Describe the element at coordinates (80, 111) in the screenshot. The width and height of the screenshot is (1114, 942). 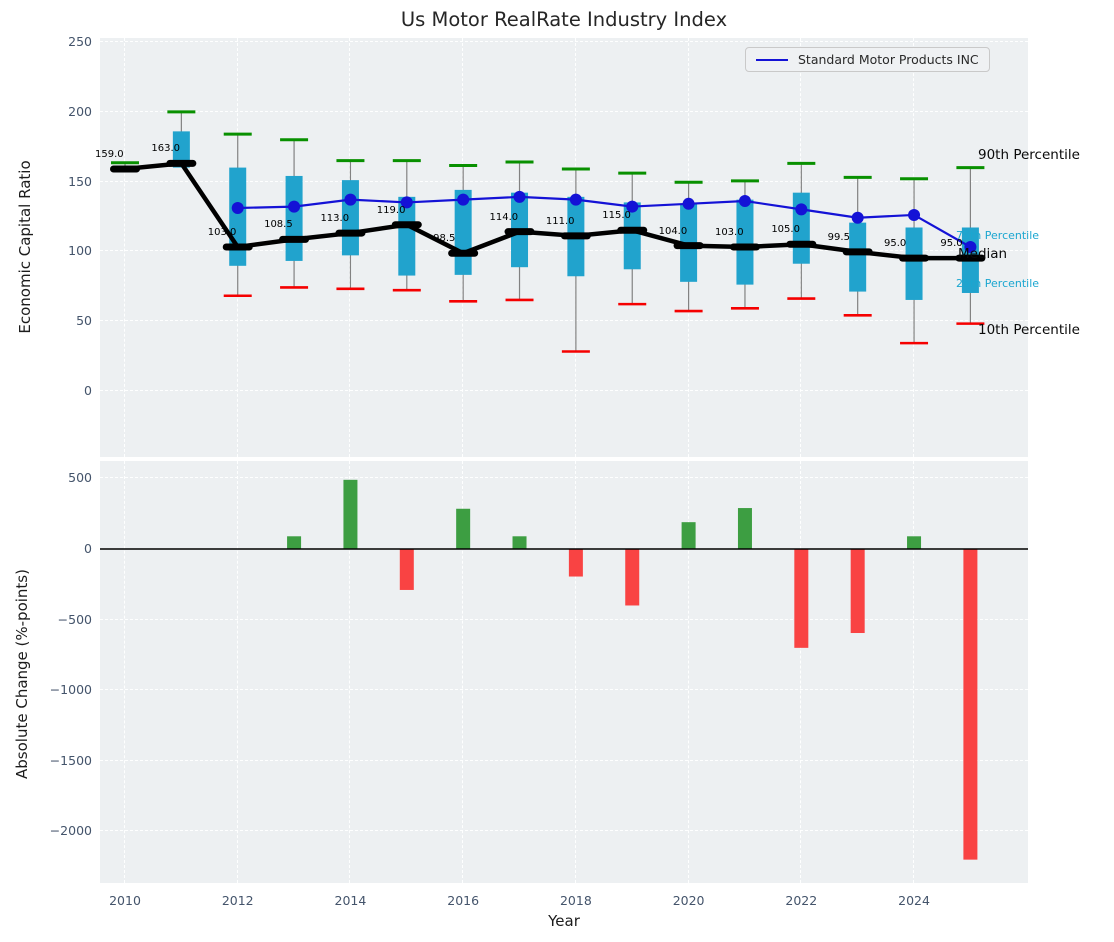
I see `top-y-tick: 200` at that location.